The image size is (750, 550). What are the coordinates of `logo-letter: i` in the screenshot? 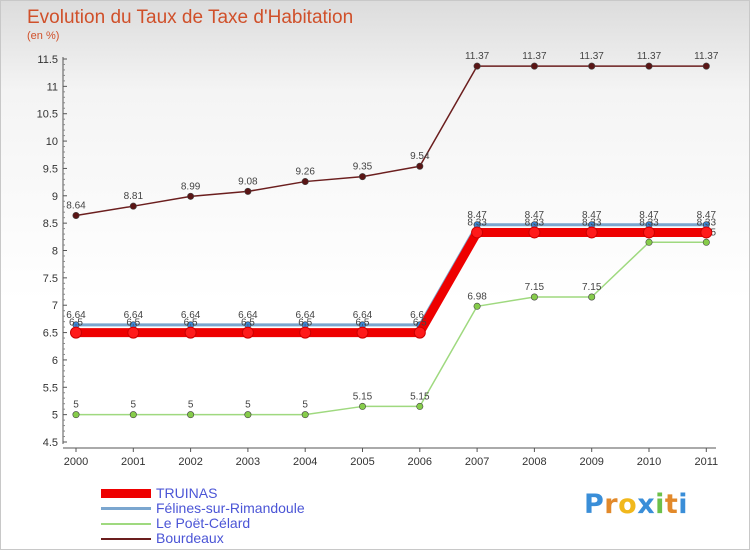 It's located at (683, 504).